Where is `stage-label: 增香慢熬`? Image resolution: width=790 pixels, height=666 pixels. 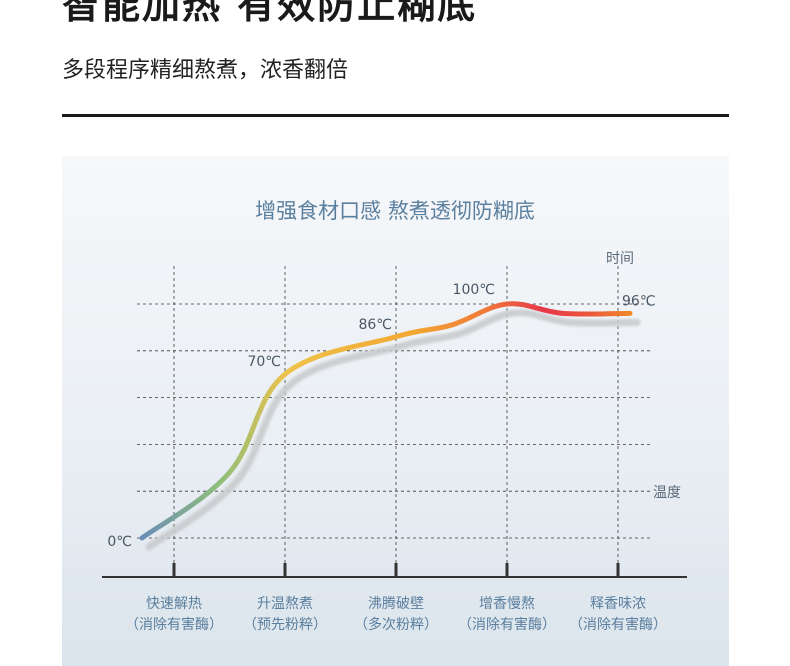
stage-label: 增香慢熬 is located at coordinates (507, 603).